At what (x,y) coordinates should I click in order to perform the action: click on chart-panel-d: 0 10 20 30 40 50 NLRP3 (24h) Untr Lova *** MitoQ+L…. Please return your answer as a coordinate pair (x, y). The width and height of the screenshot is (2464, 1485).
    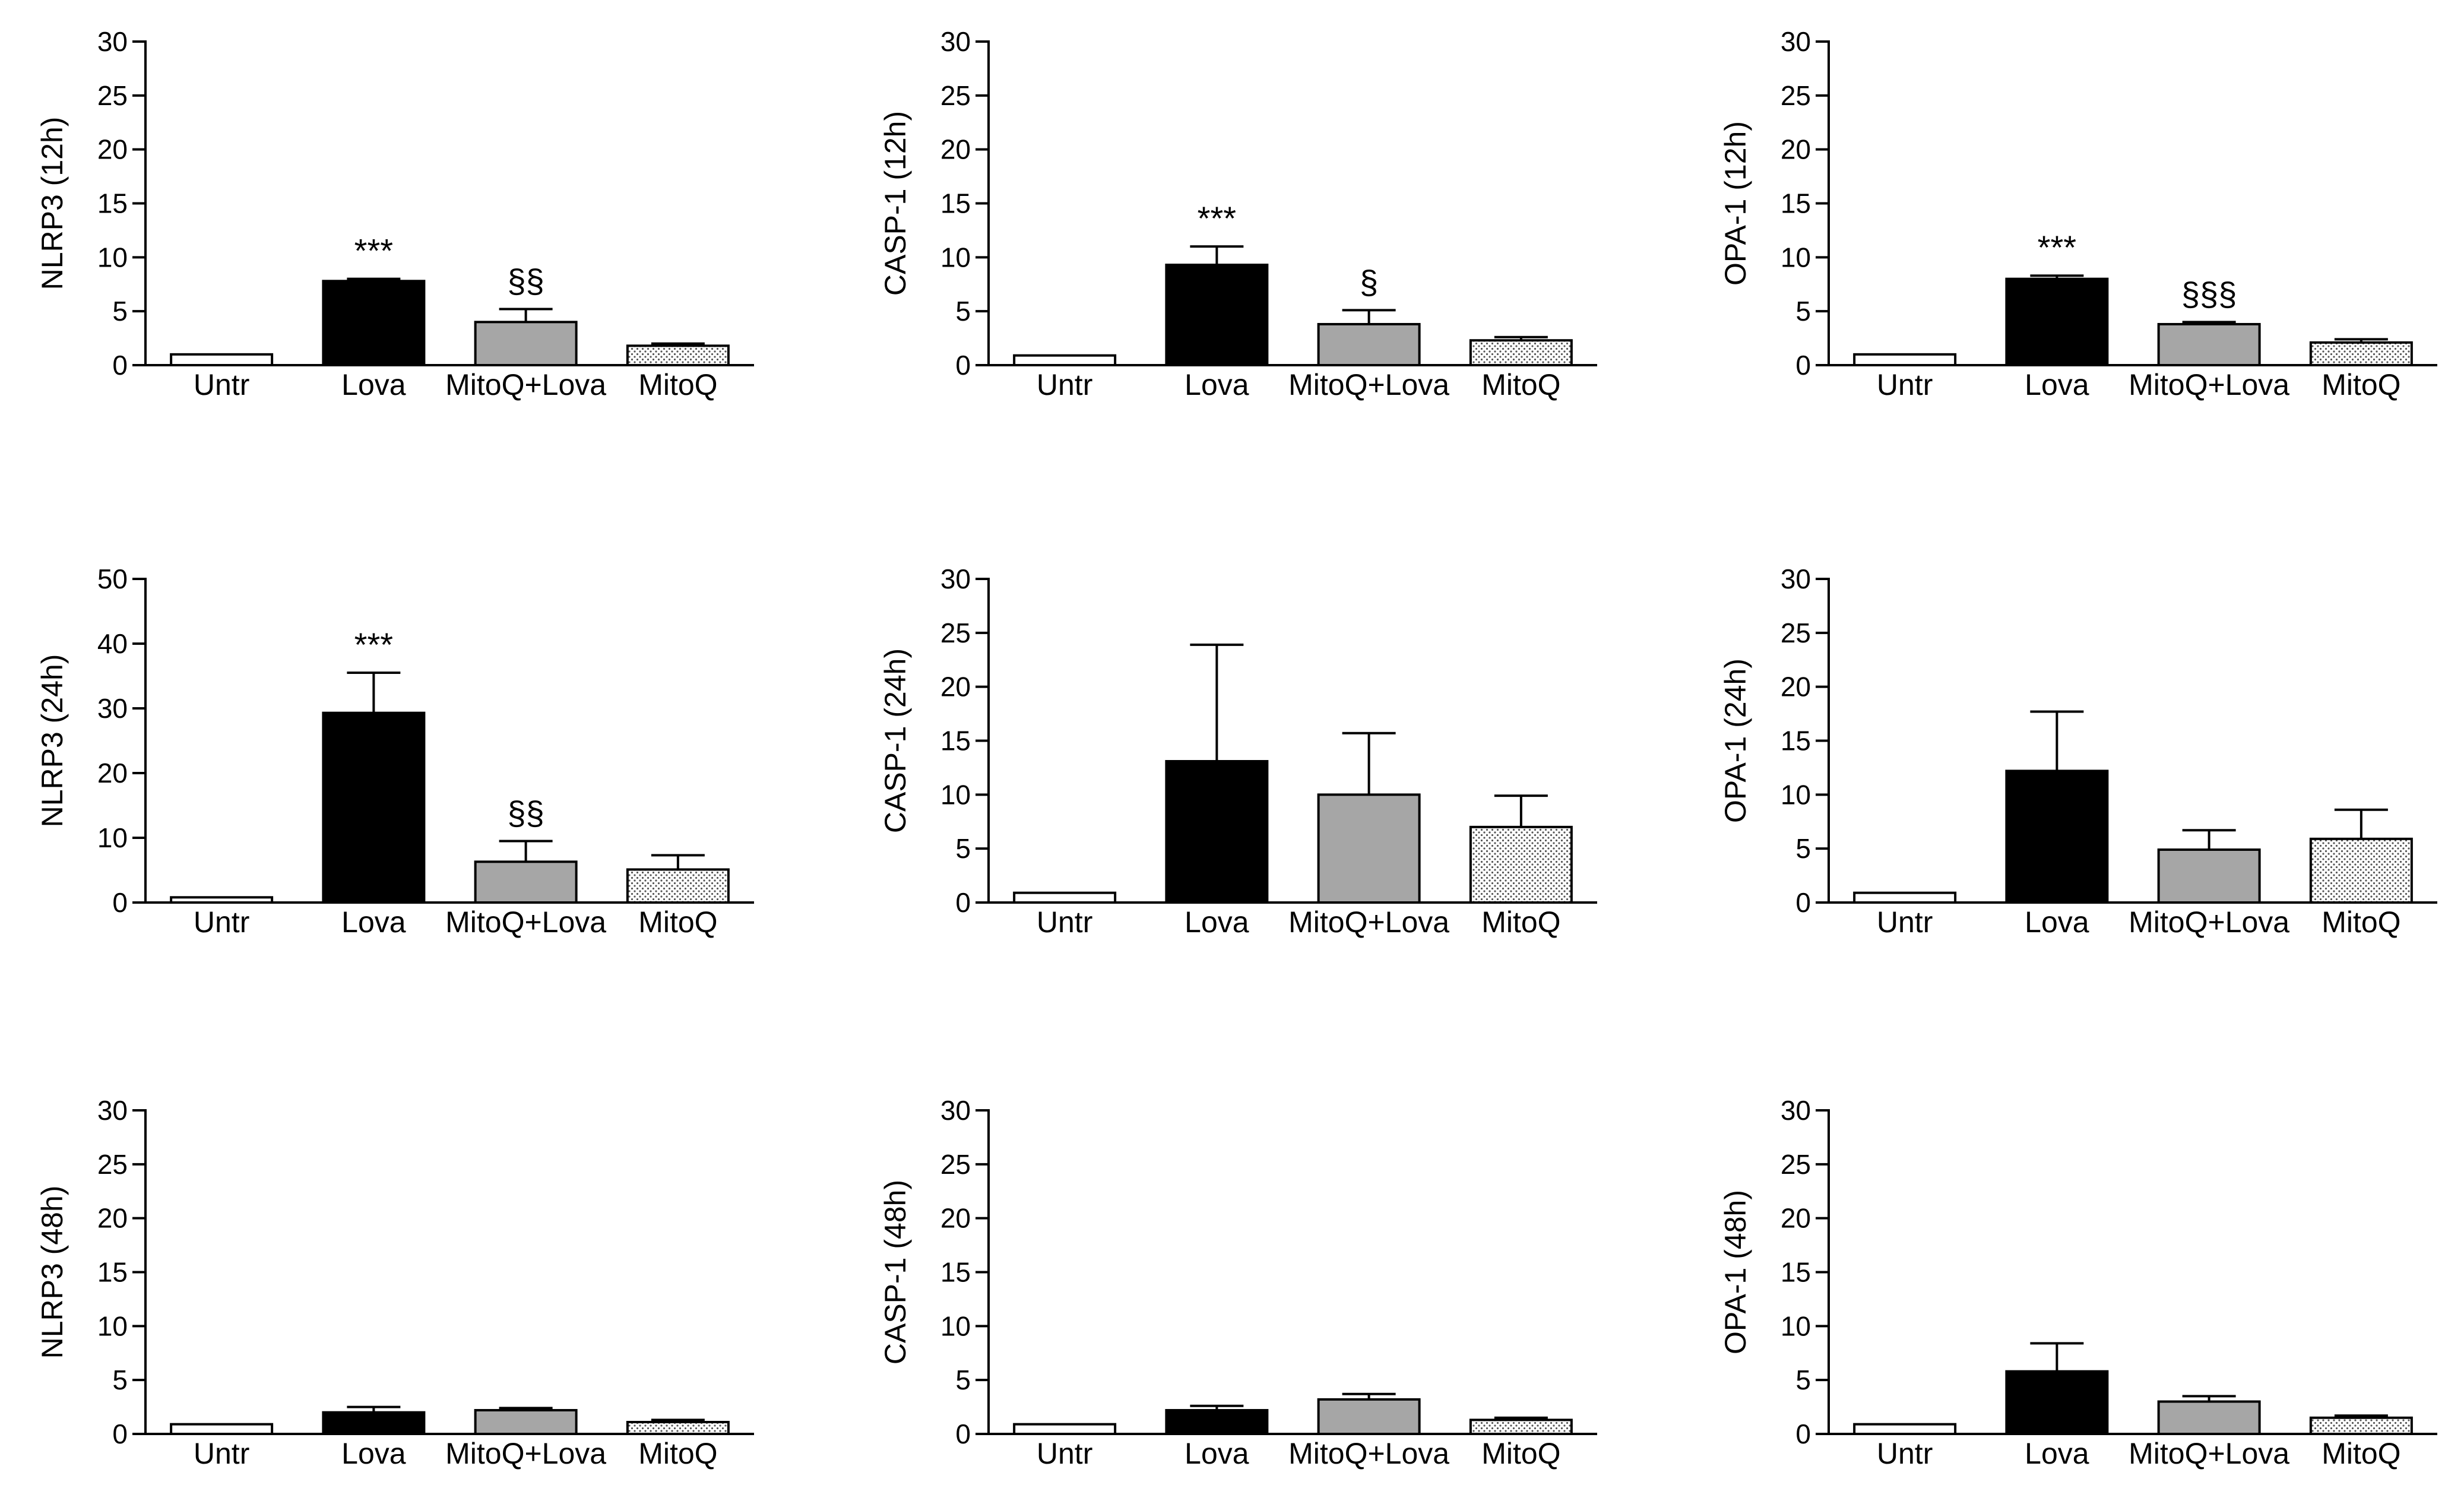
    Looking at the image, I should click on (395, 751).